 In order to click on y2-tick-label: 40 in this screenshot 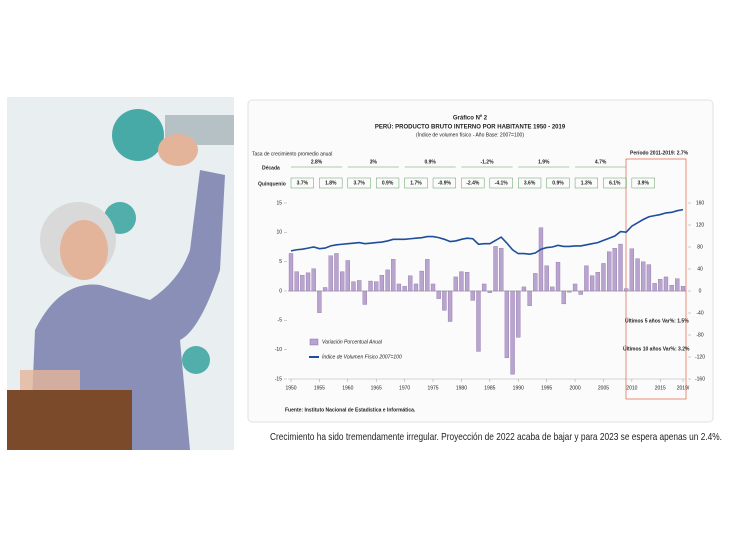, I will do `click(700, 269)`.